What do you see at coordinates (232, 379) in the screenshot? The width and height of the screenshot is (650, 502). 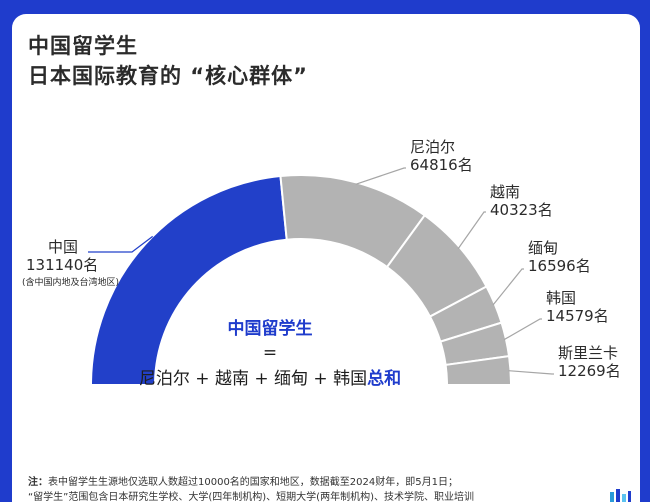 I see `eq-part-2: 越南` at bounding box center [232, 379].